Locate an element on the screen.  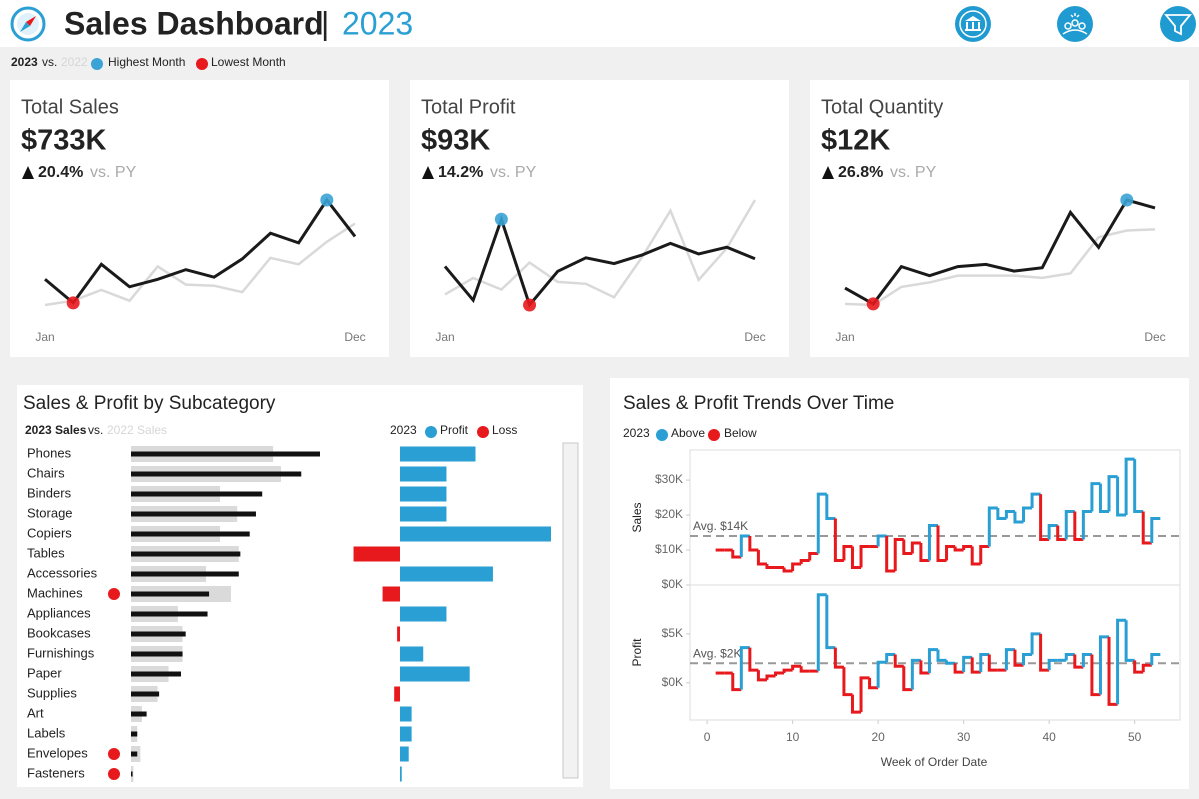
kpi-change: 20.4% is located at coordinates (60, 172).